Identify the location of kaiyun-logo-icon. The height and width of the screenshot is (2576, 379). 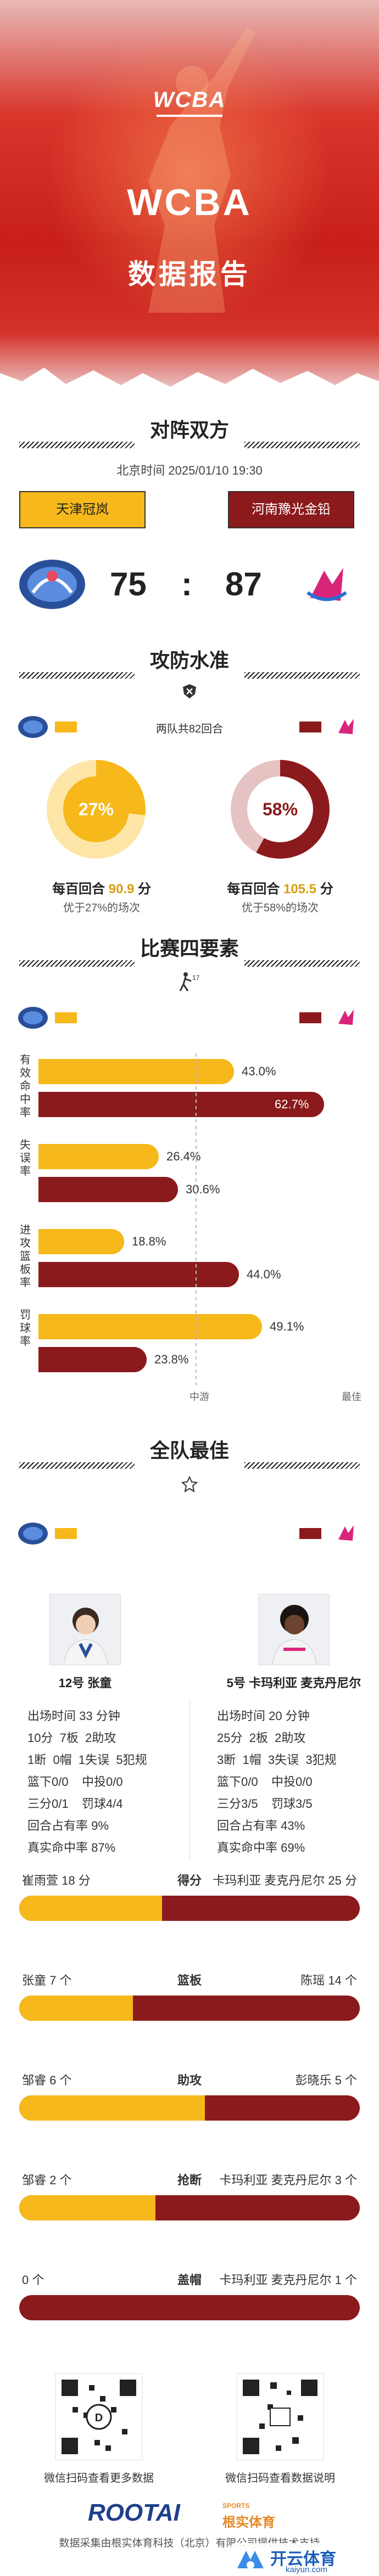
(250, 2560).